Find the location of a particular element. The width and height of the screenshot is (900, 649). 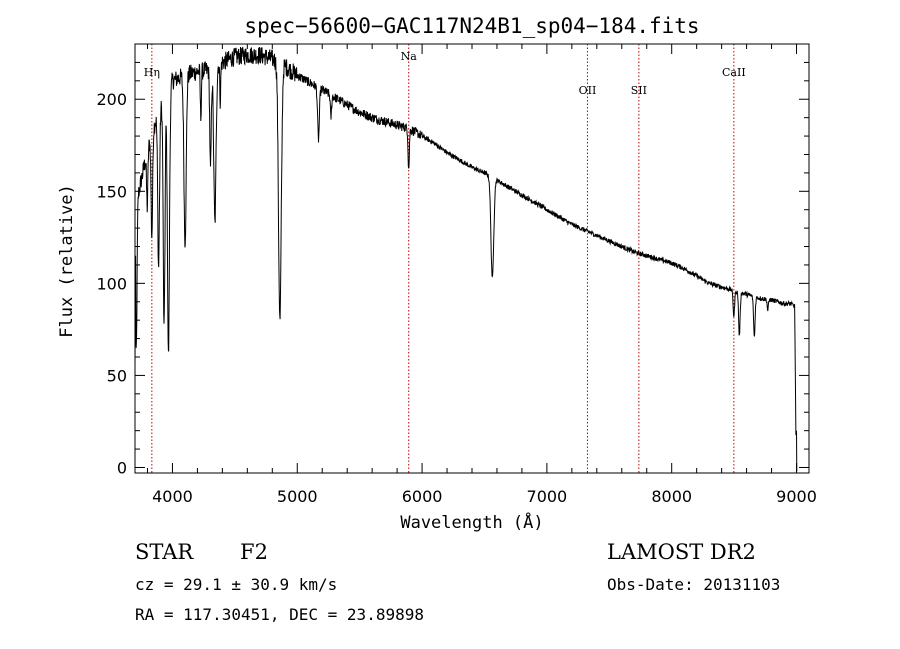

y-axis-label: Flux (relative) is located at coordinates (67, 261).